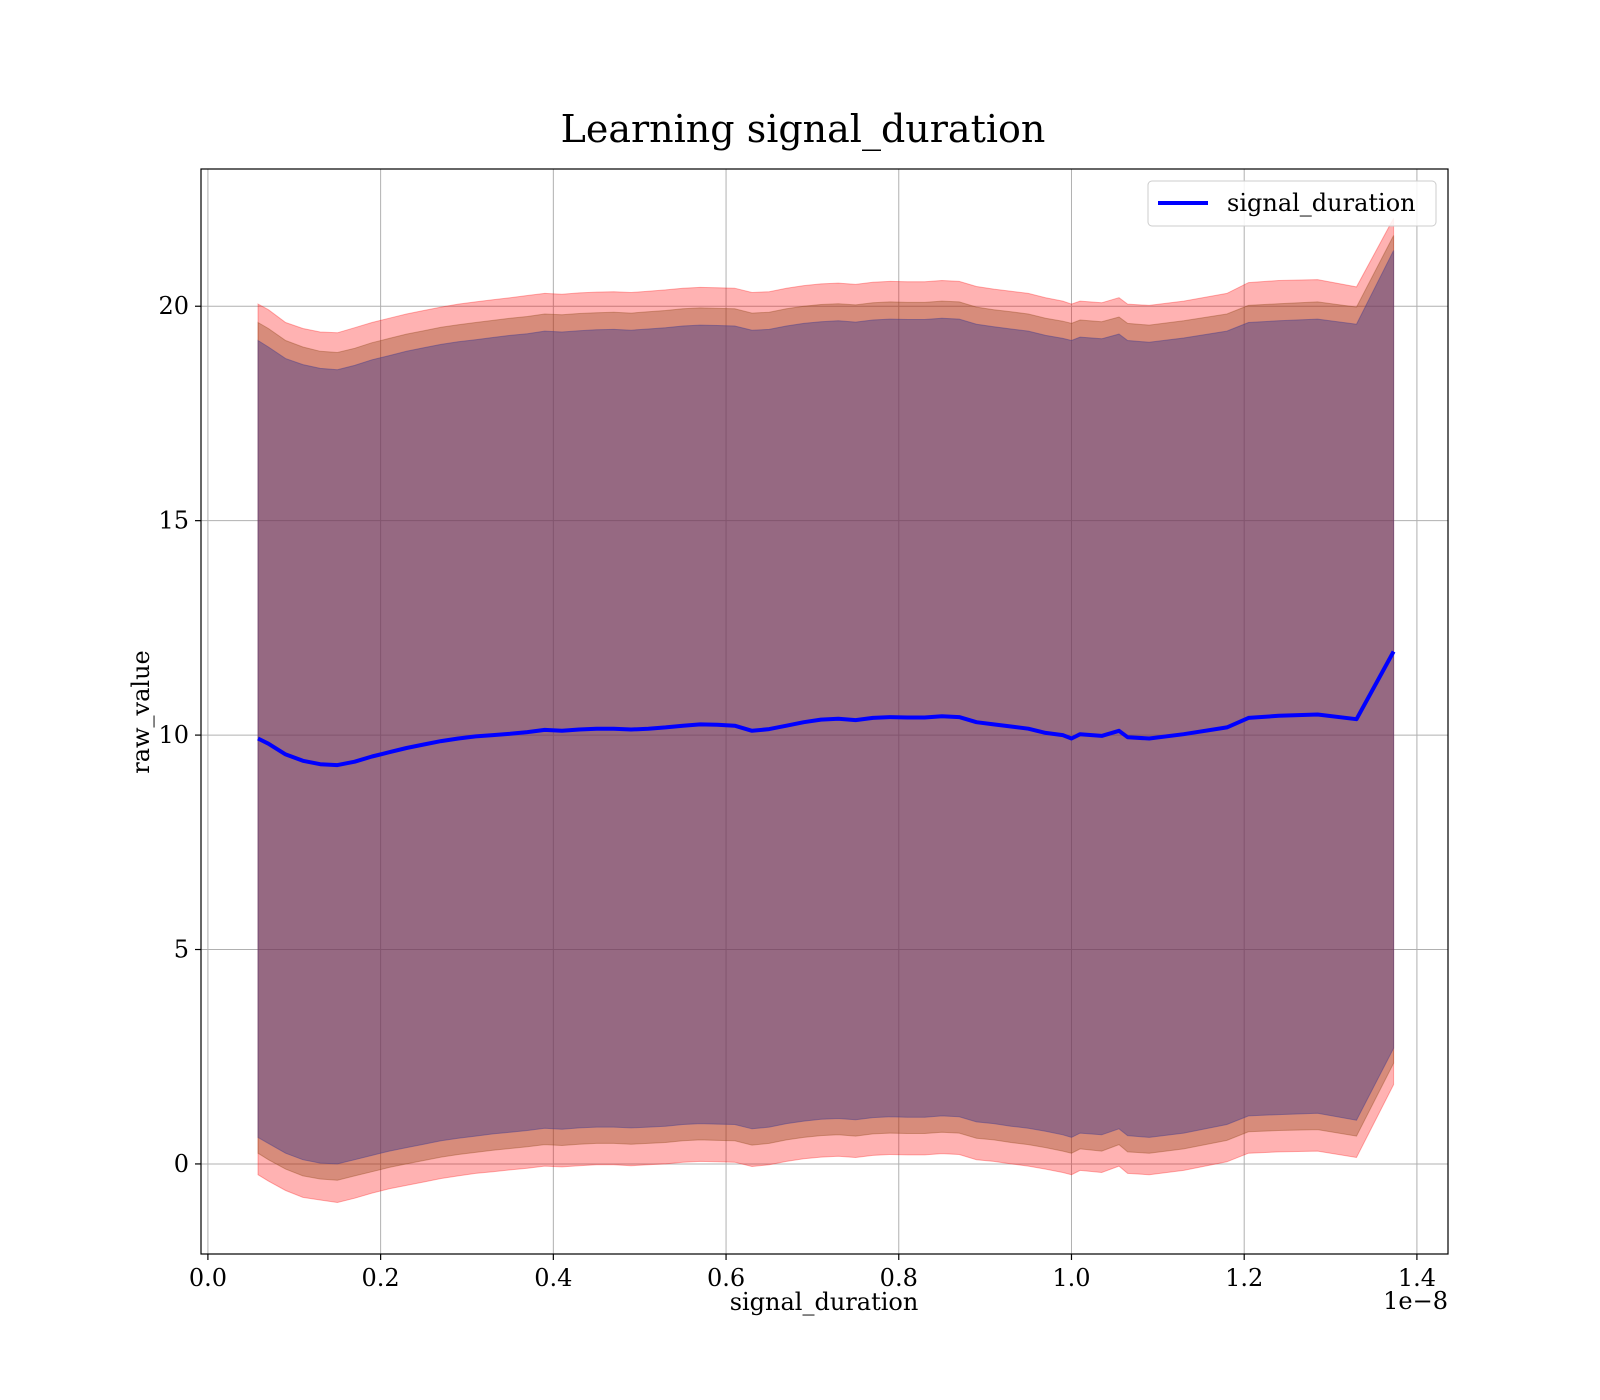  I want to click on x-axis-label: signal_duration, so click(824, 1302).